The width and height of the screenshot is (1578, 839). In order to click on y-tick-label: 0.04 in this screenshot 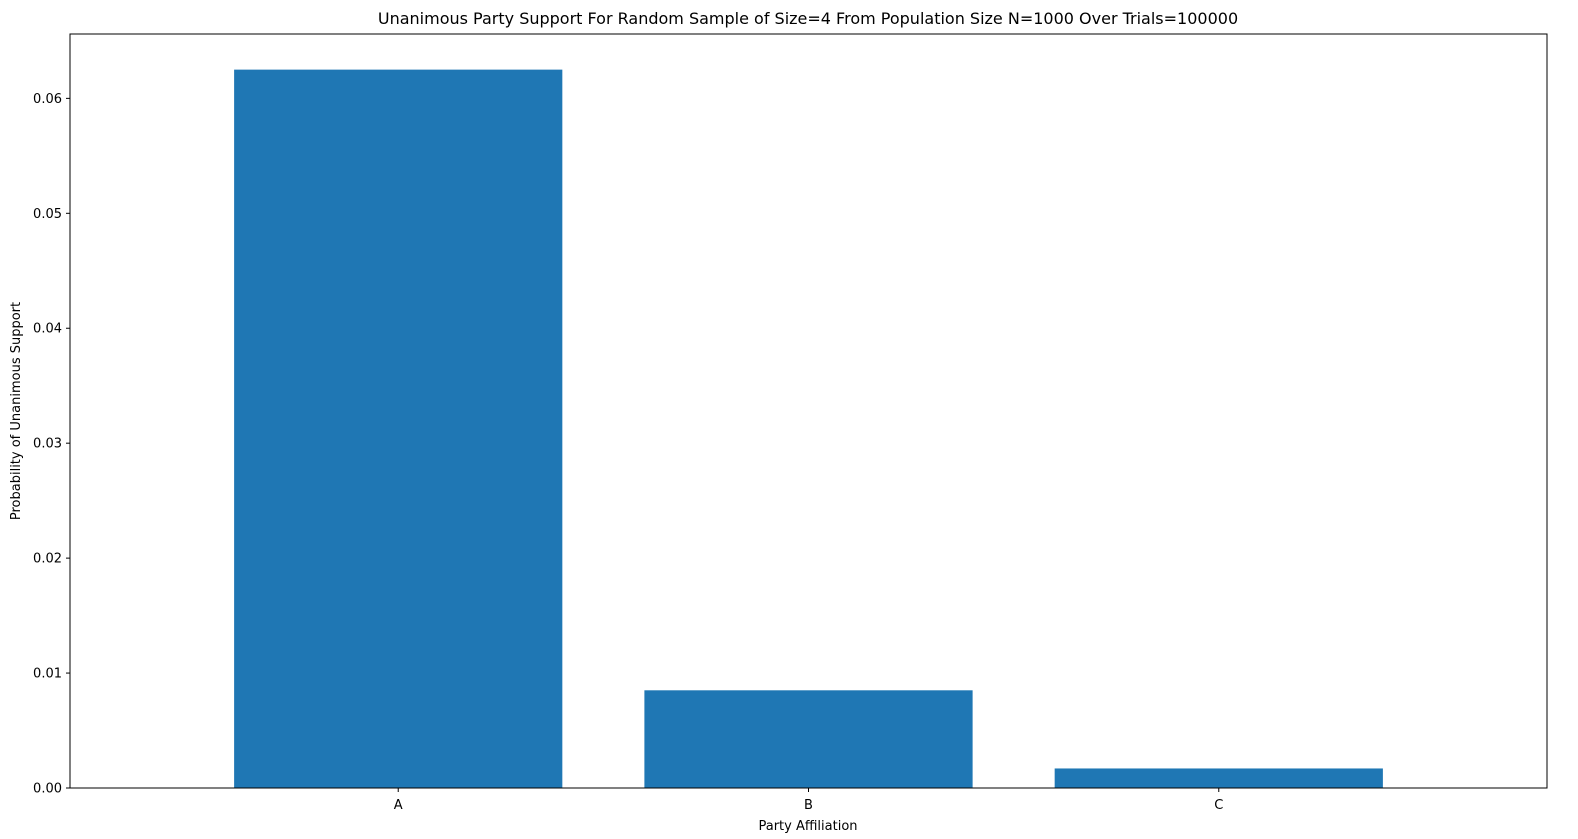, I will do `click(47, 329)`.